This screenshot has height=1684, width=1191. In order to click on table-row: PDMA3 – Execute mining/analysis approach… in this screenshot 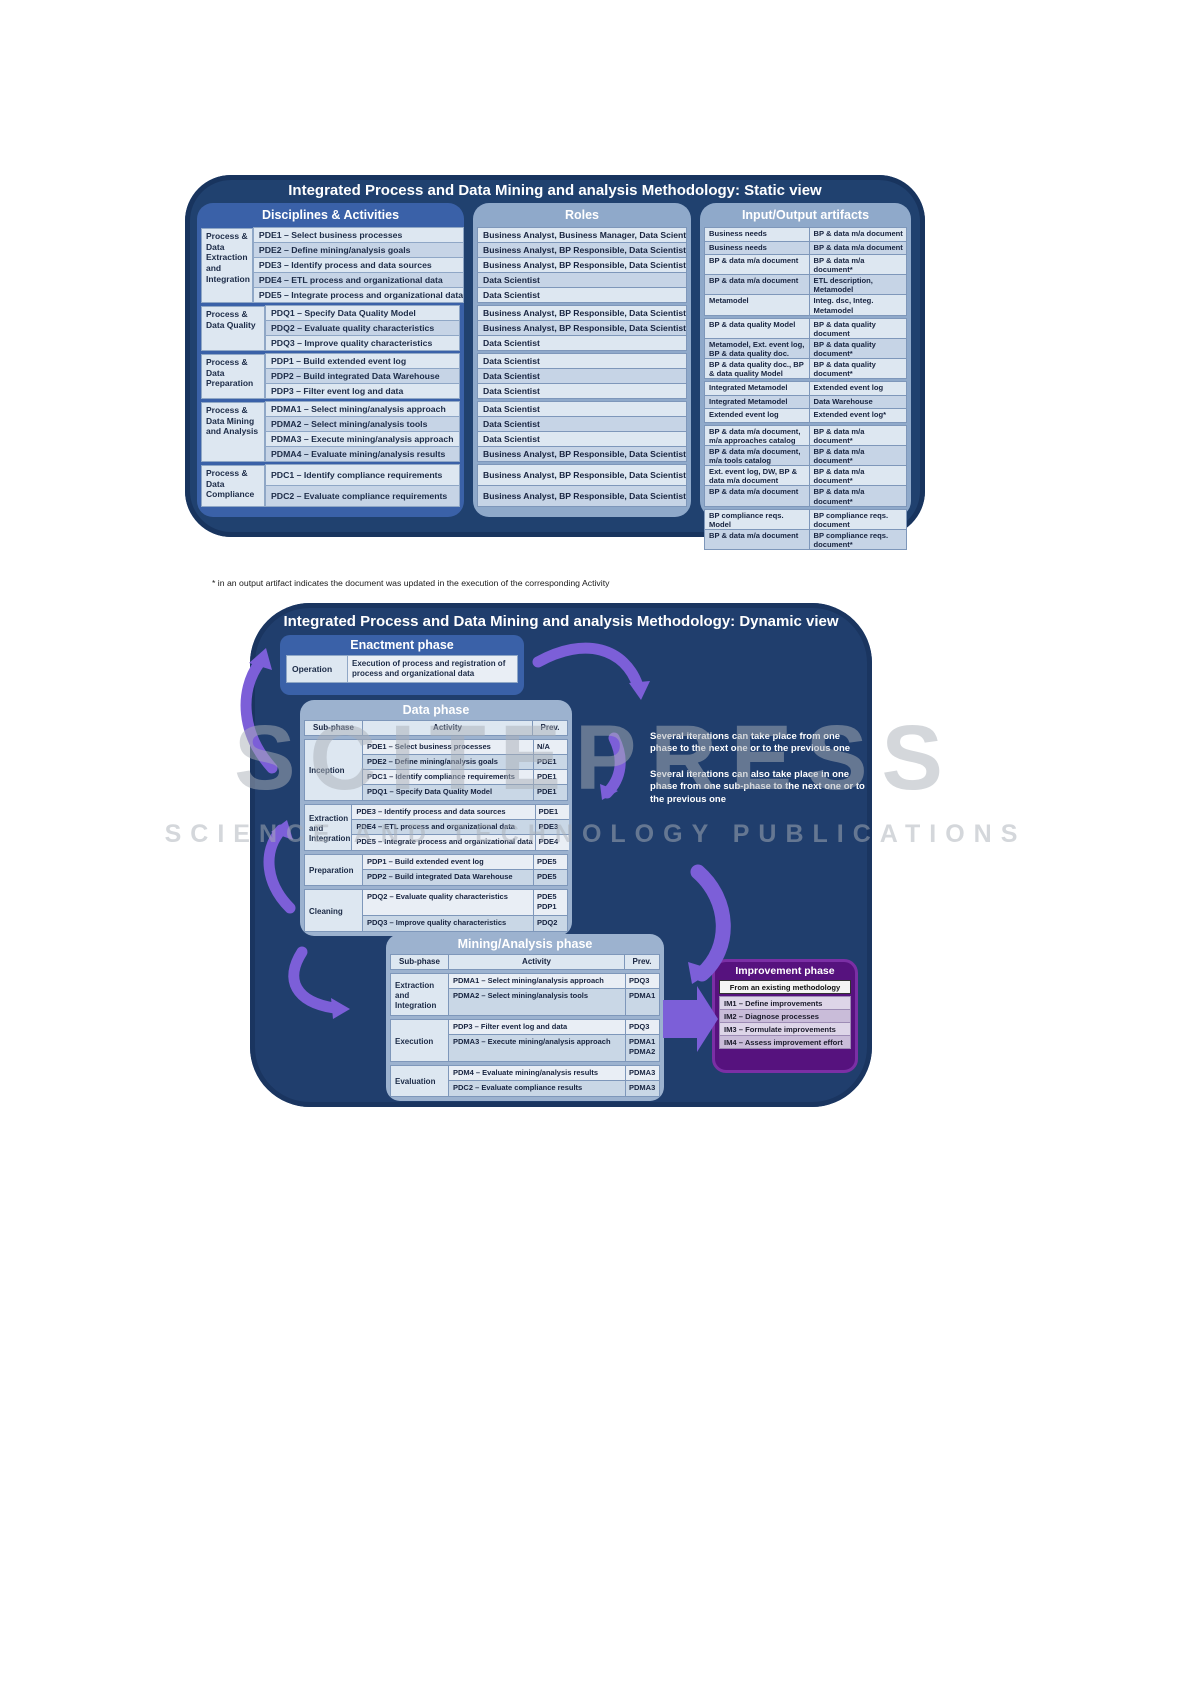, I will do `click(554, 1048)`.